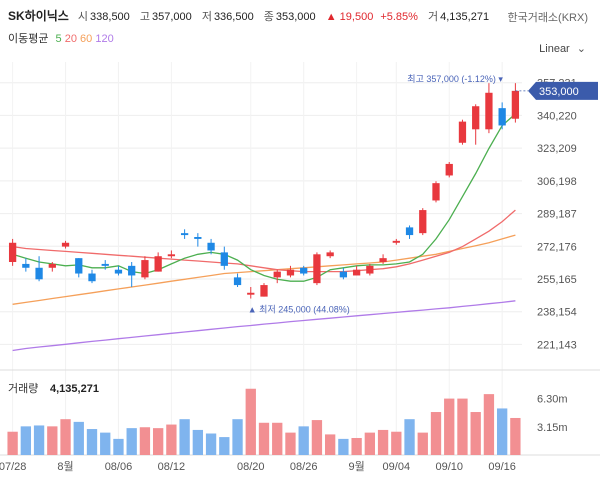  I want to click on time-tick-label: 09/10, so click(449, 467).